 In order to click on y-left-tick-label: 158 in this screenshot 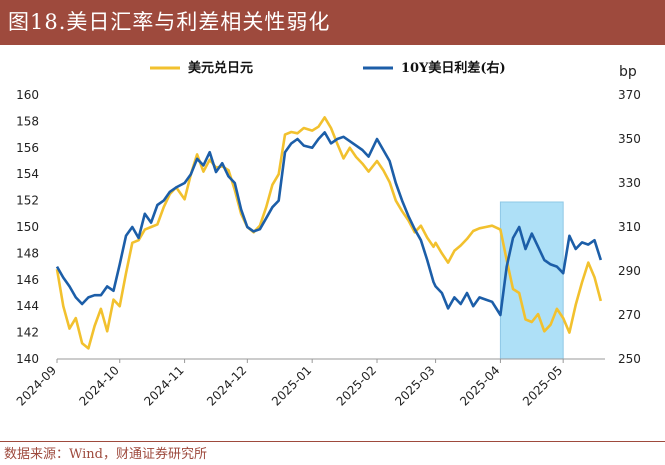, I will do `click(27, 121)`.